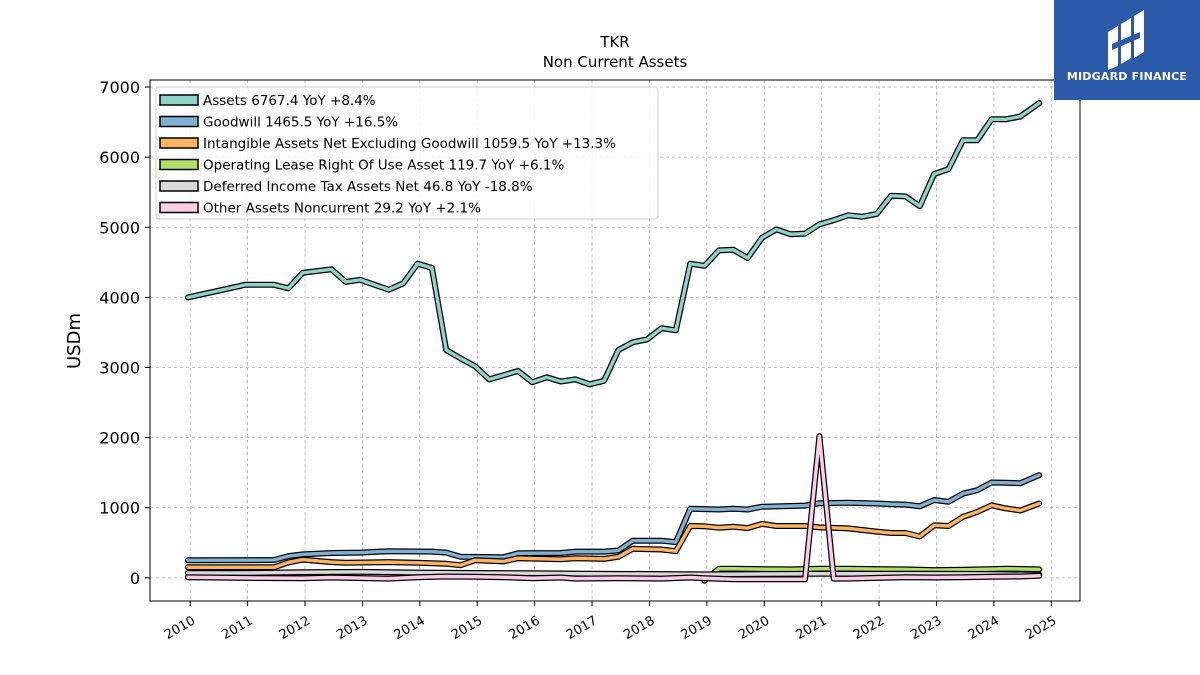  Describe the element at coordinates (352, 628) in the screenshot. I see `x-tick-label: 2013` at that location.